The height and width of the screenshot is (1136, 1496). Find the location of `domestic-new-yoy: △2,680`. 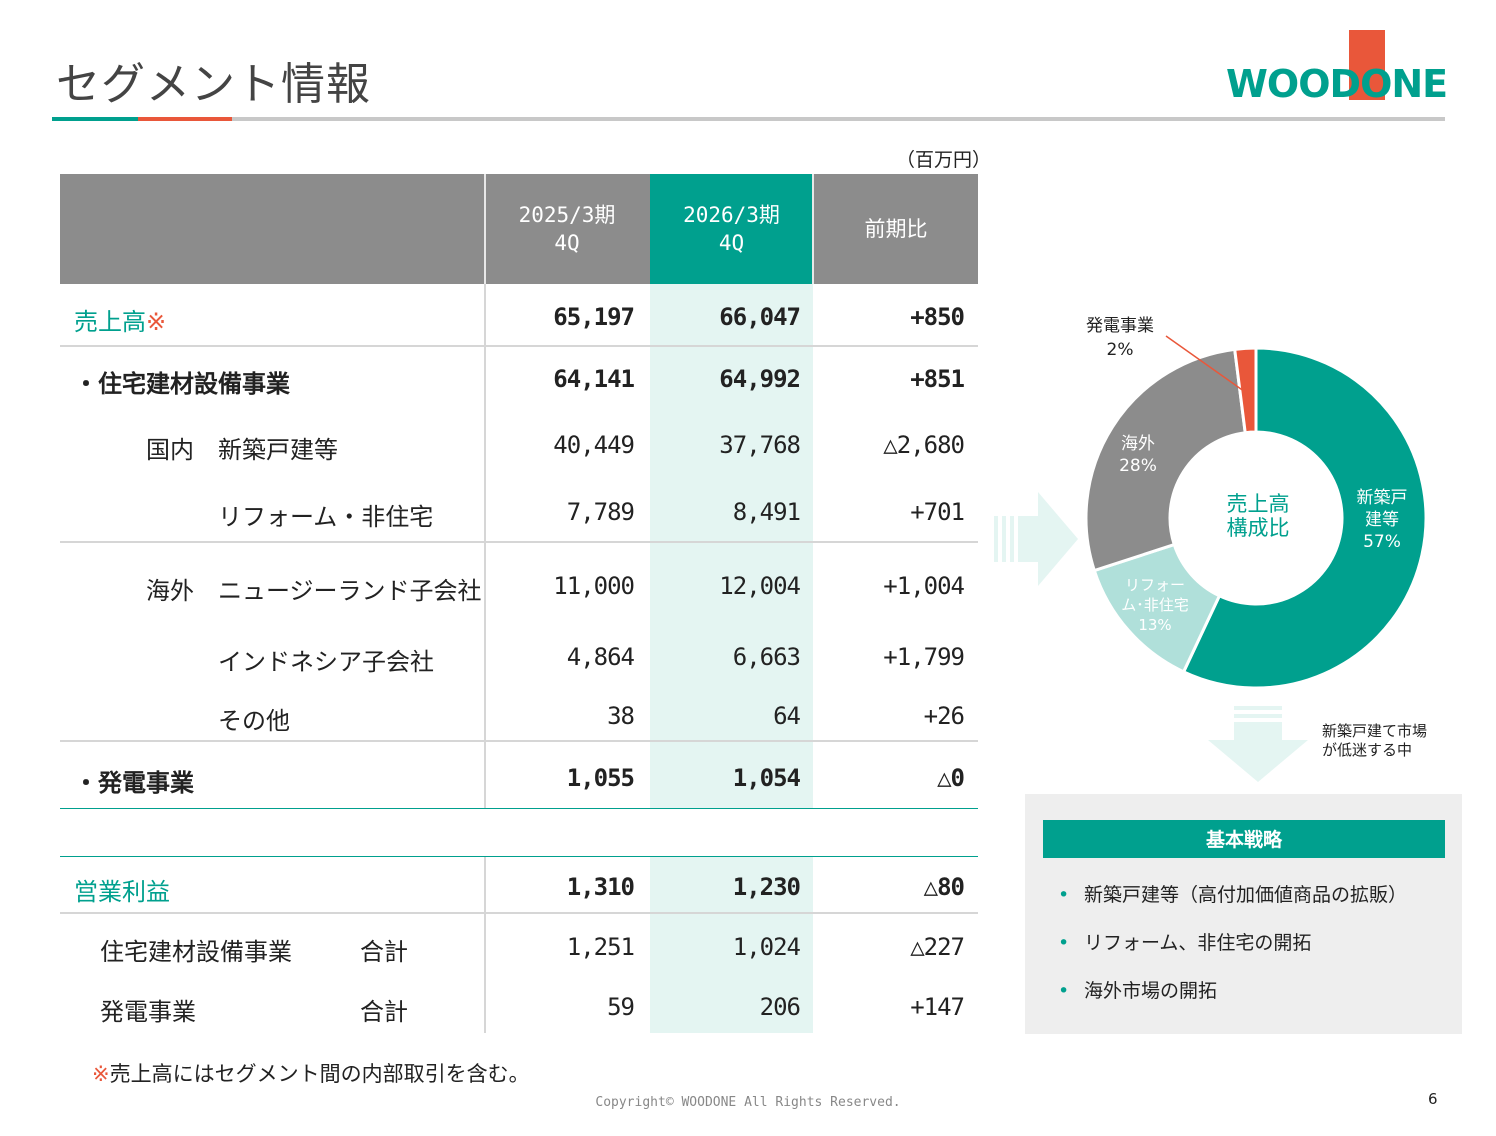

domestic-new-yoy: △2,680 is located at coordinates (924, 445).